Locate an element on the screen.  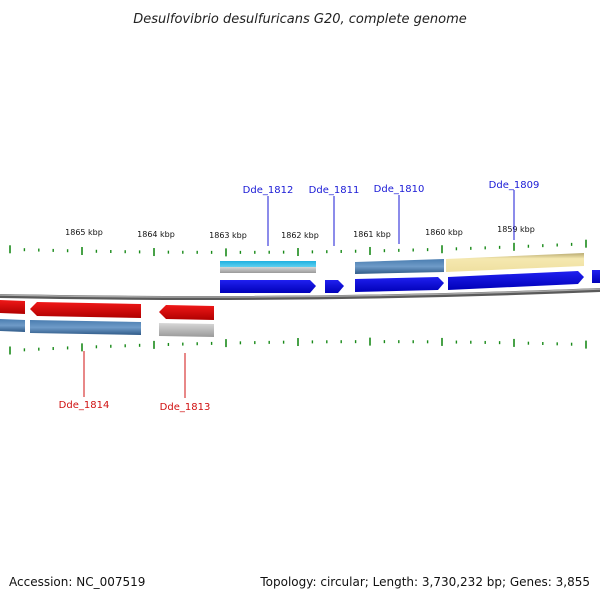
gene-labels-bottom: Dde_1814 Dde_1813 is located at coordinates (135, 382).